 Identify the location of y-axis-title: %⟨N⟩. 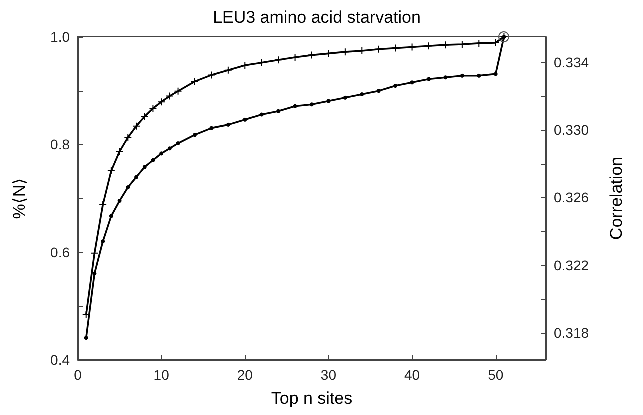
(19, 199).